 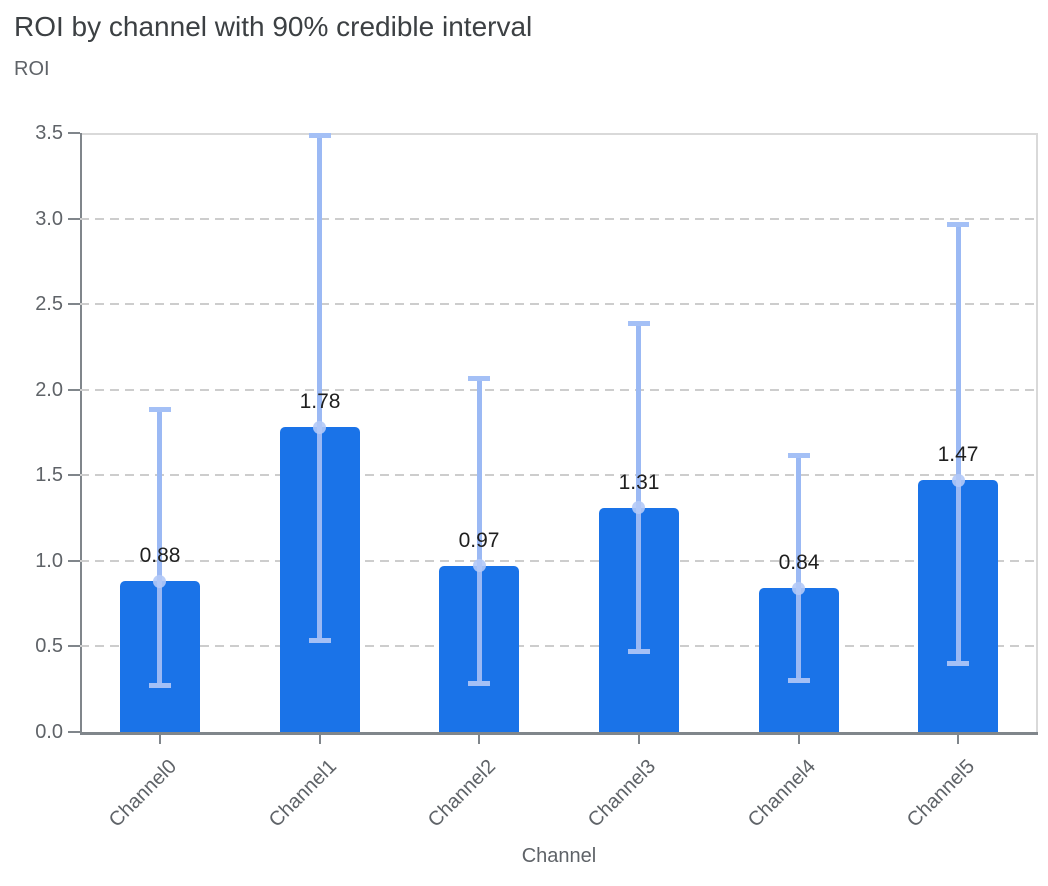 What do you see at coordinates (49, 133) in the screenshot?
I see `y-axis-tick-label: 3.5` at bounding box center [49, 133].